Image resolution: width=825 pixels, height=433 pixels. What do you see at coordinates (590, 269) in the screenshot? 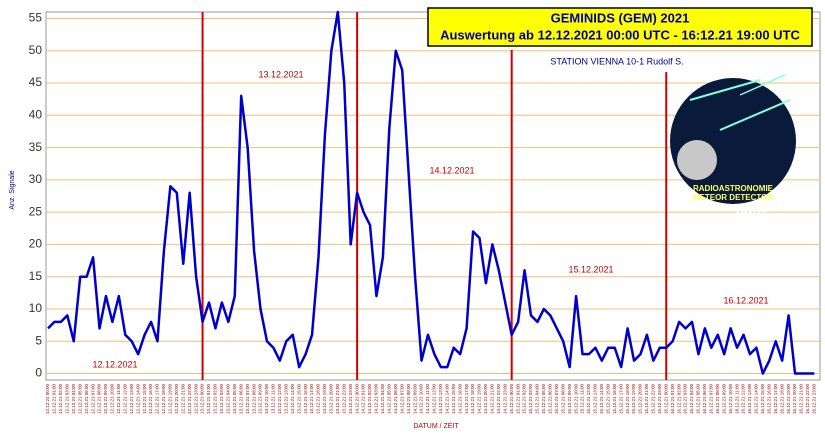
I see `date-annotation: 15.12.2021` at bounding box center [590, 269].